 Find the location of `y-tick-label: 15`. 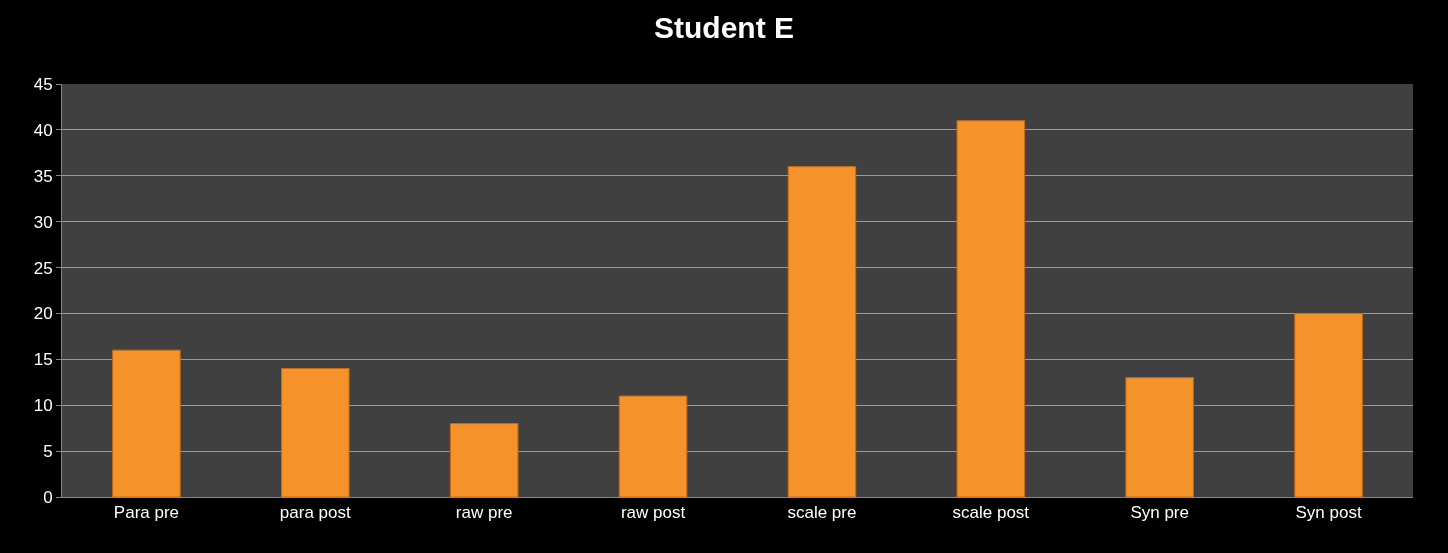

y-tick-label: 15 is located at coordinates (43, 360).